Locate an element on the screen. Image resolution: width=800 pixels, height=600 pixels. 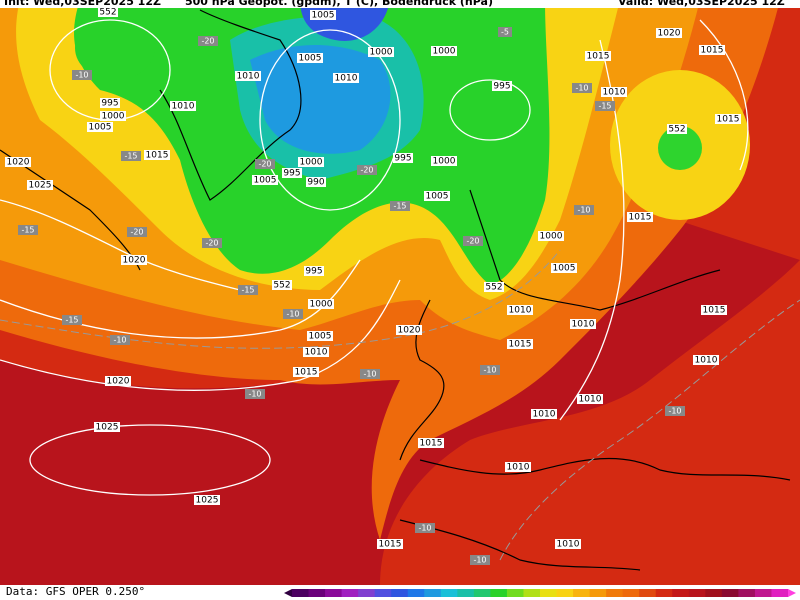
green-core is located at coordinates (115, 48).